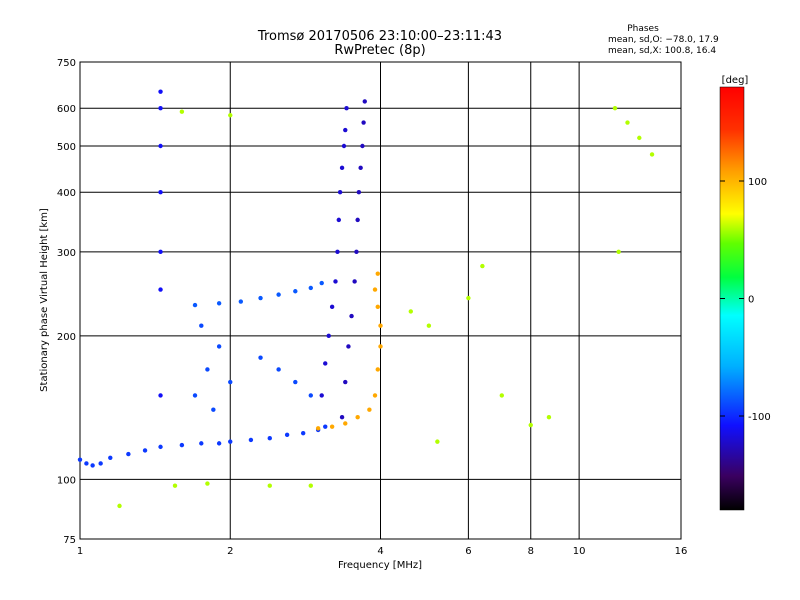 The image size is (800, 600). I want to click on phases-mean-o: mean, sd,O: −78.0, 17.9, so click(663, 40).